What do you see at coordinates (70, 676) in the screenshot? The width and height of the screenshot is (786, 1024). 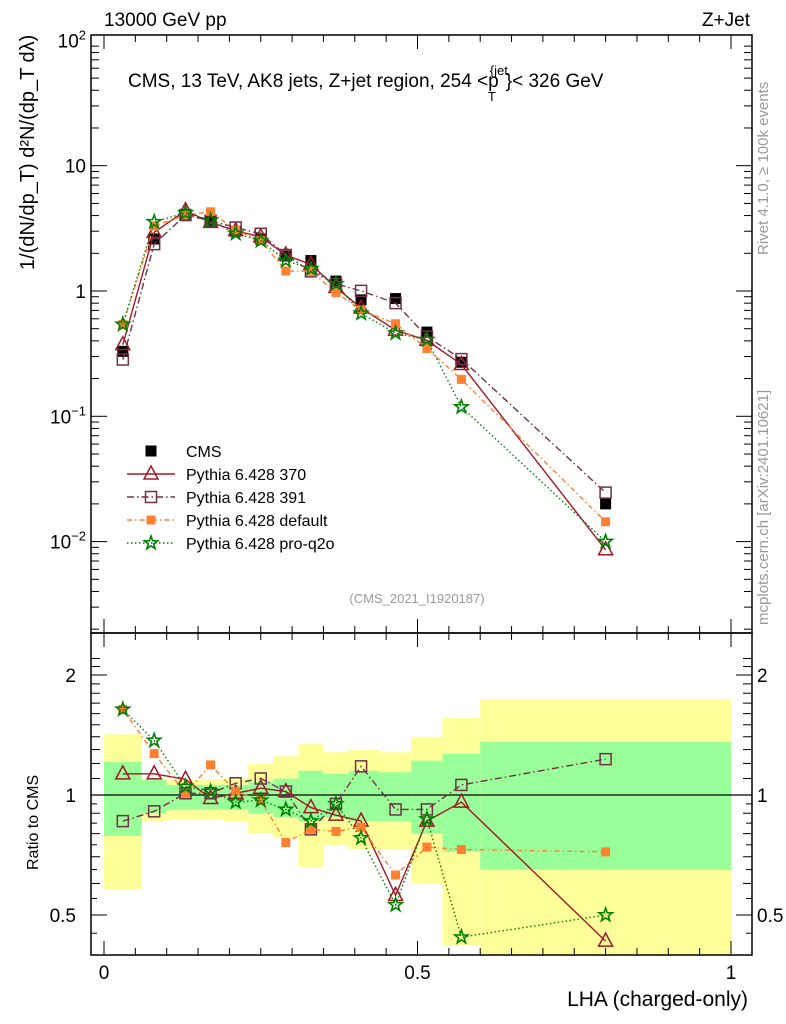 I see `ratio-y-tick-label: 2` at bounding box center [70, 676].